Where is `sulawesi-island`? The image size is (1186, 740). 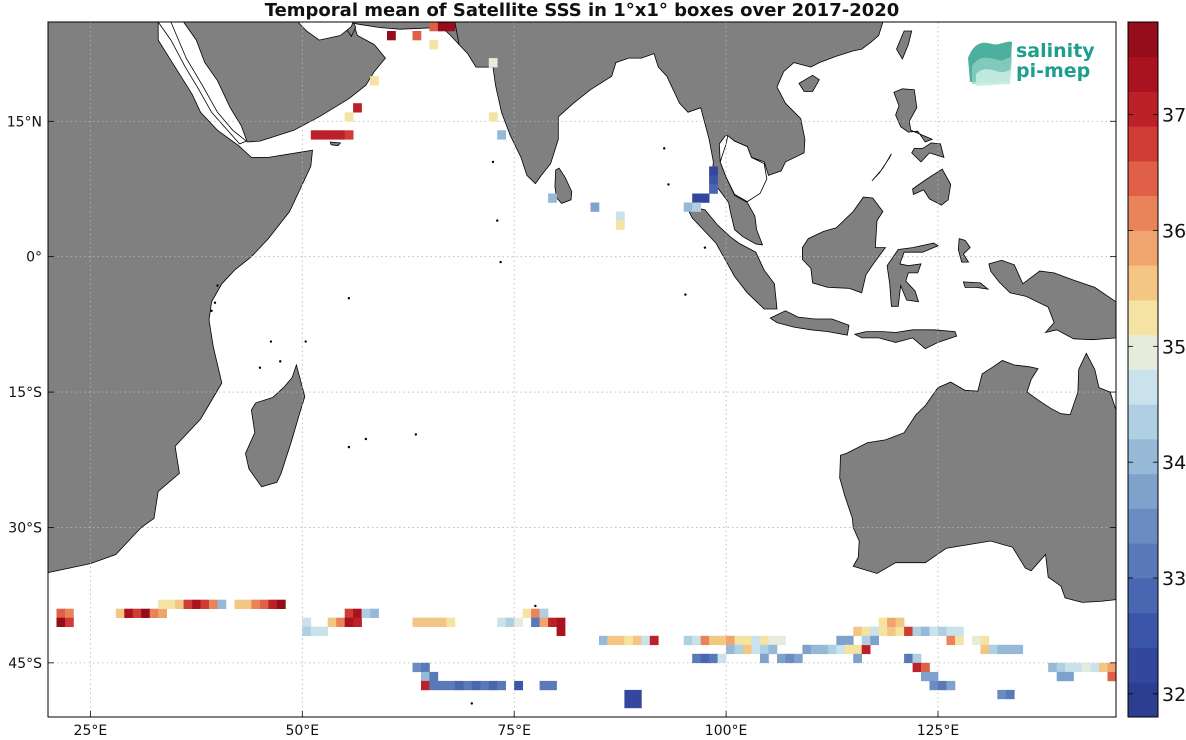 sulawesi-island is located at coordinates (912, 274).